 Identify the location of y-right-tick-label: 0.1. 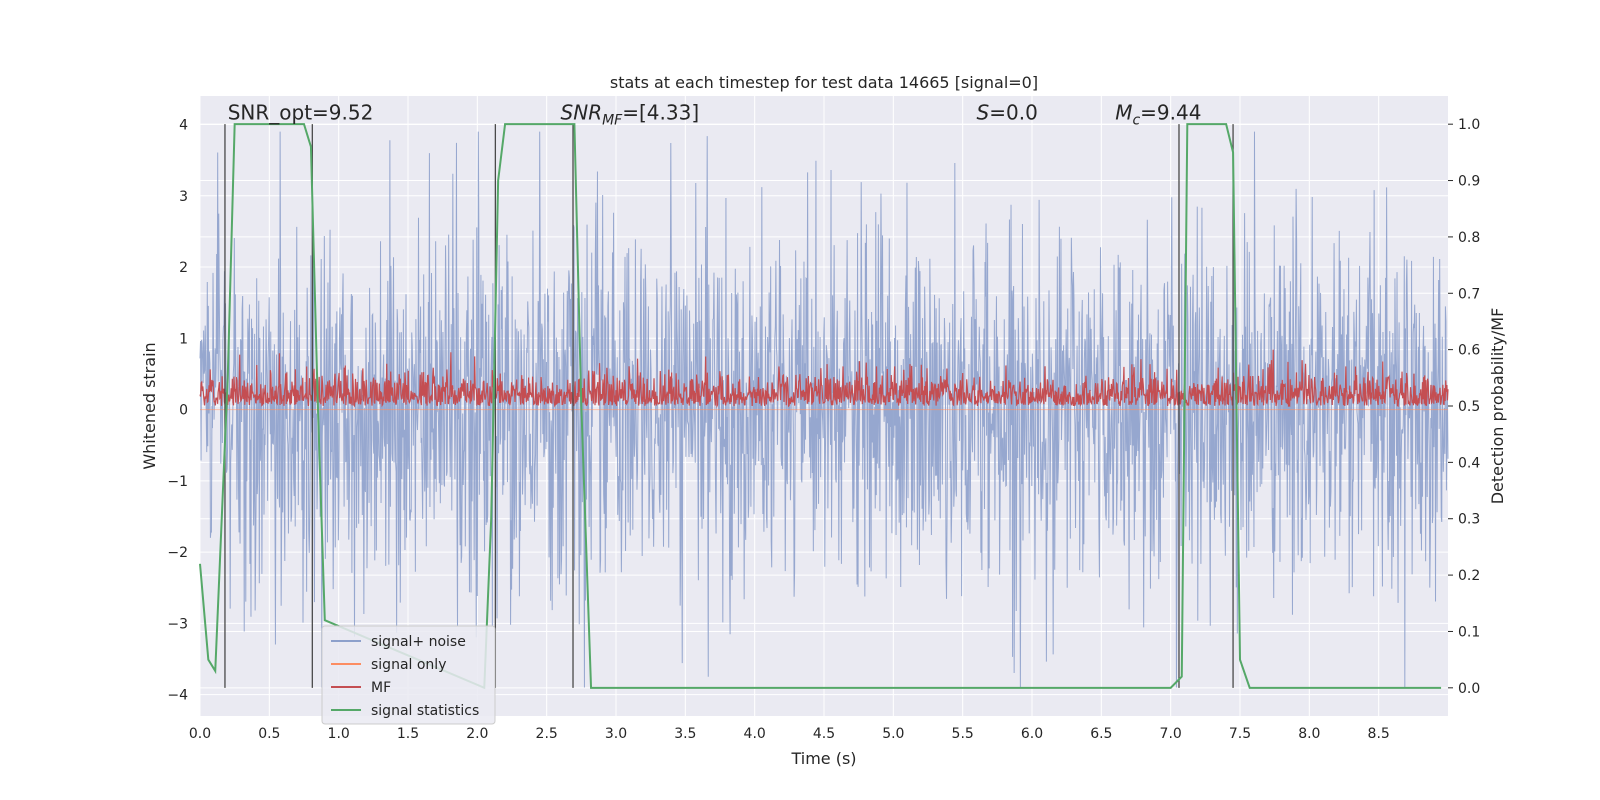
(1469, 632).